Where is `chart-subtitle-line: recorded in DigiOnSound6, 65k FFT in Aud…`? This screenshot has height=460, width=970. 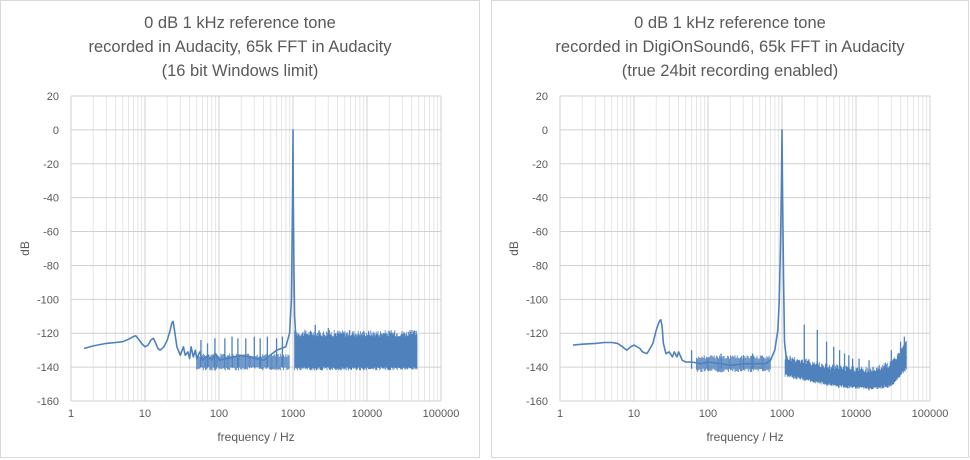 chart-subtitle-line: recorded in DigiOnSound6, 65k FFT in Aud… is located at coordinates (730, 47).